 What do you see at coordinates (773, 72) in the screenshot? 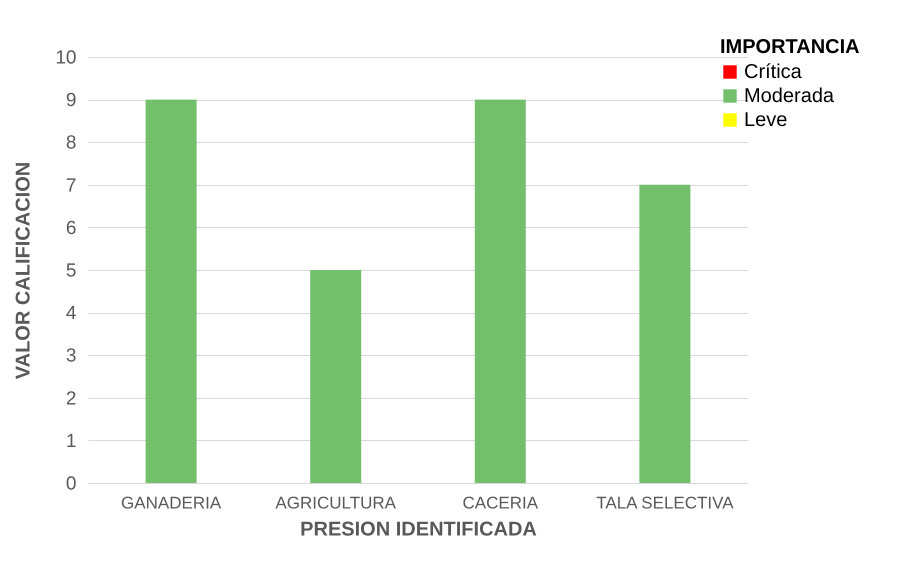
I see `legend-label: Crítica` at bounding box center [773, 72].